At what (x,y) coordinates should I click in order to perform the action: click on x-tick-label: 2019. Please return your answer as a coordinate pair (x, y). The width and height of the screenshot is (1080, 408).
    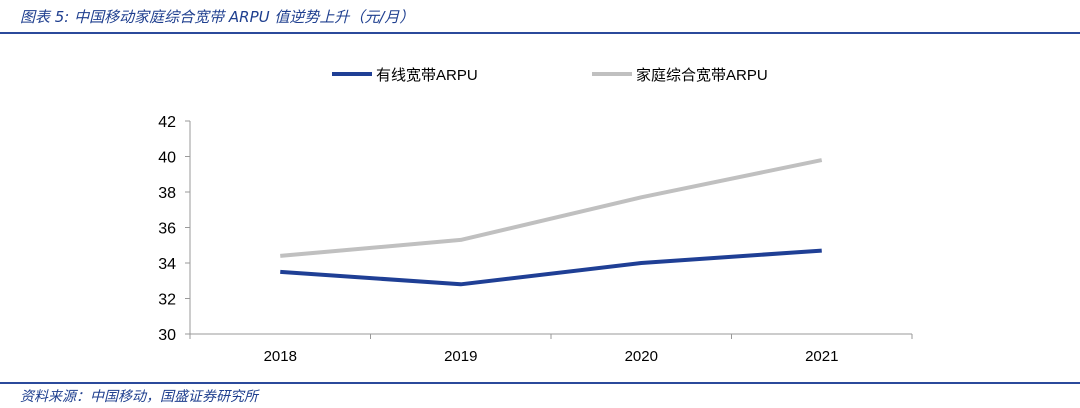
    Looking at the image, I should click on (460, 356).